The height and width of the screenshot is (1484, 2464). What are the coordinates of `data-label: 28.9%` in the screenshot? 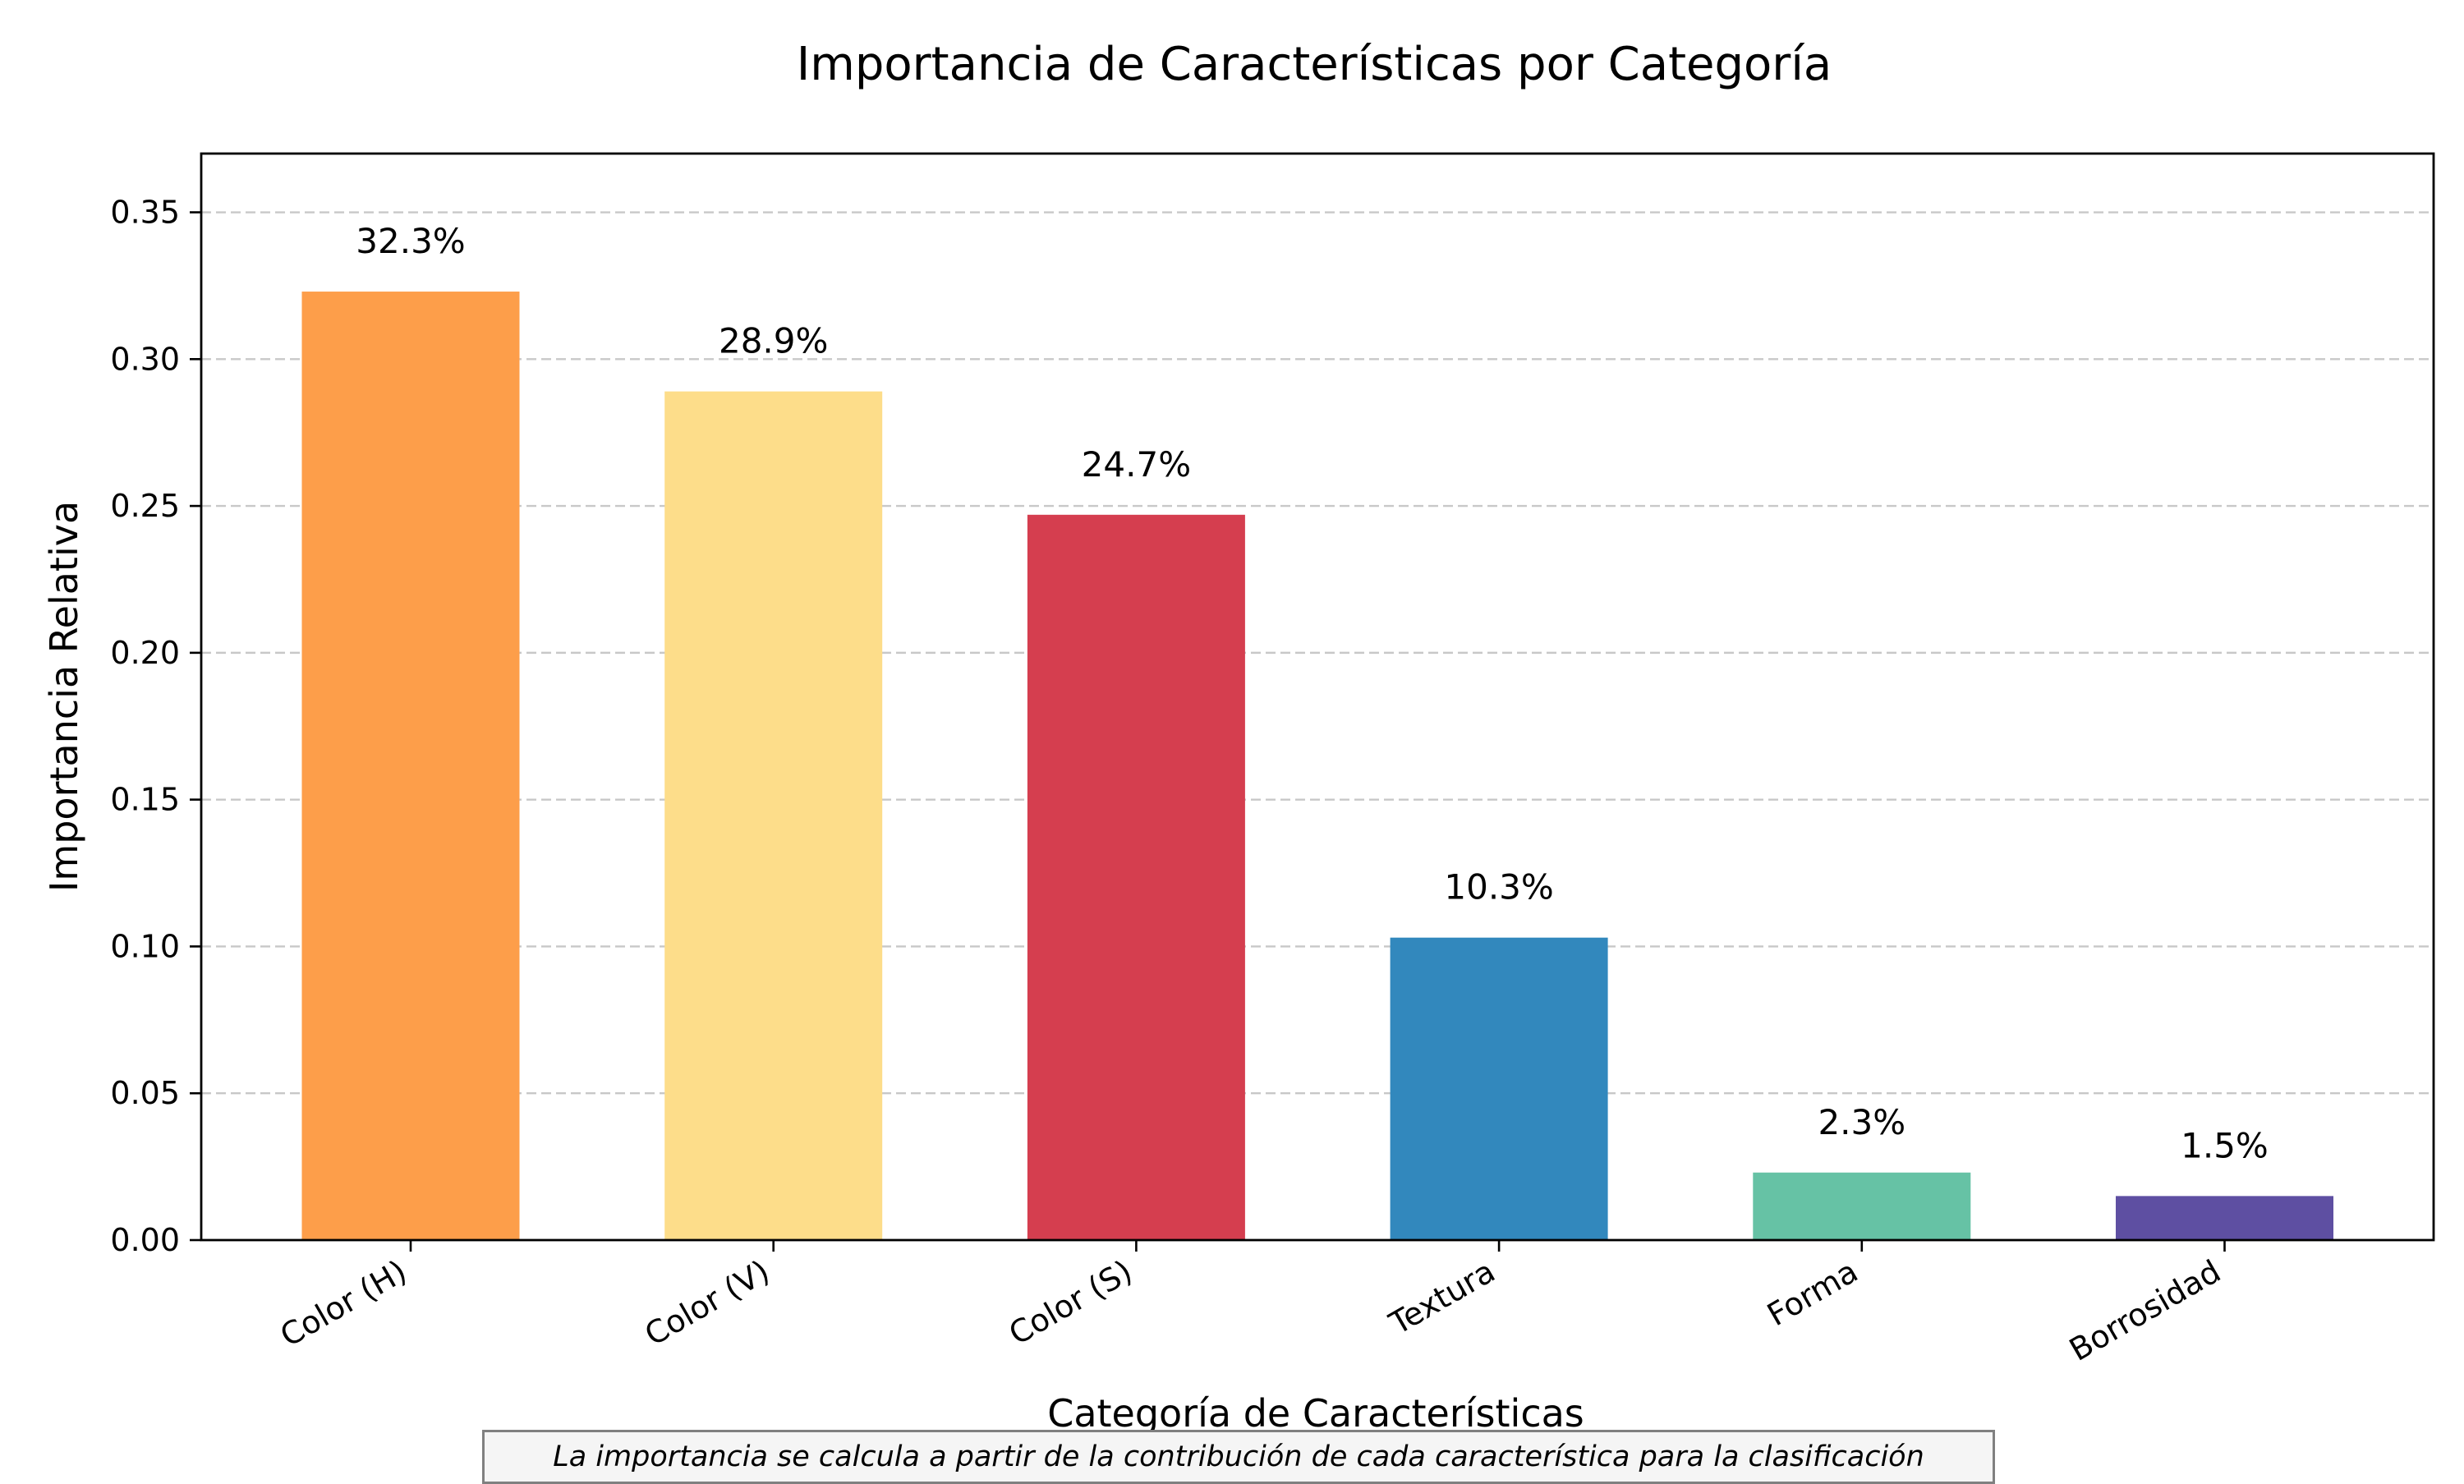 It's located at (773, 341).